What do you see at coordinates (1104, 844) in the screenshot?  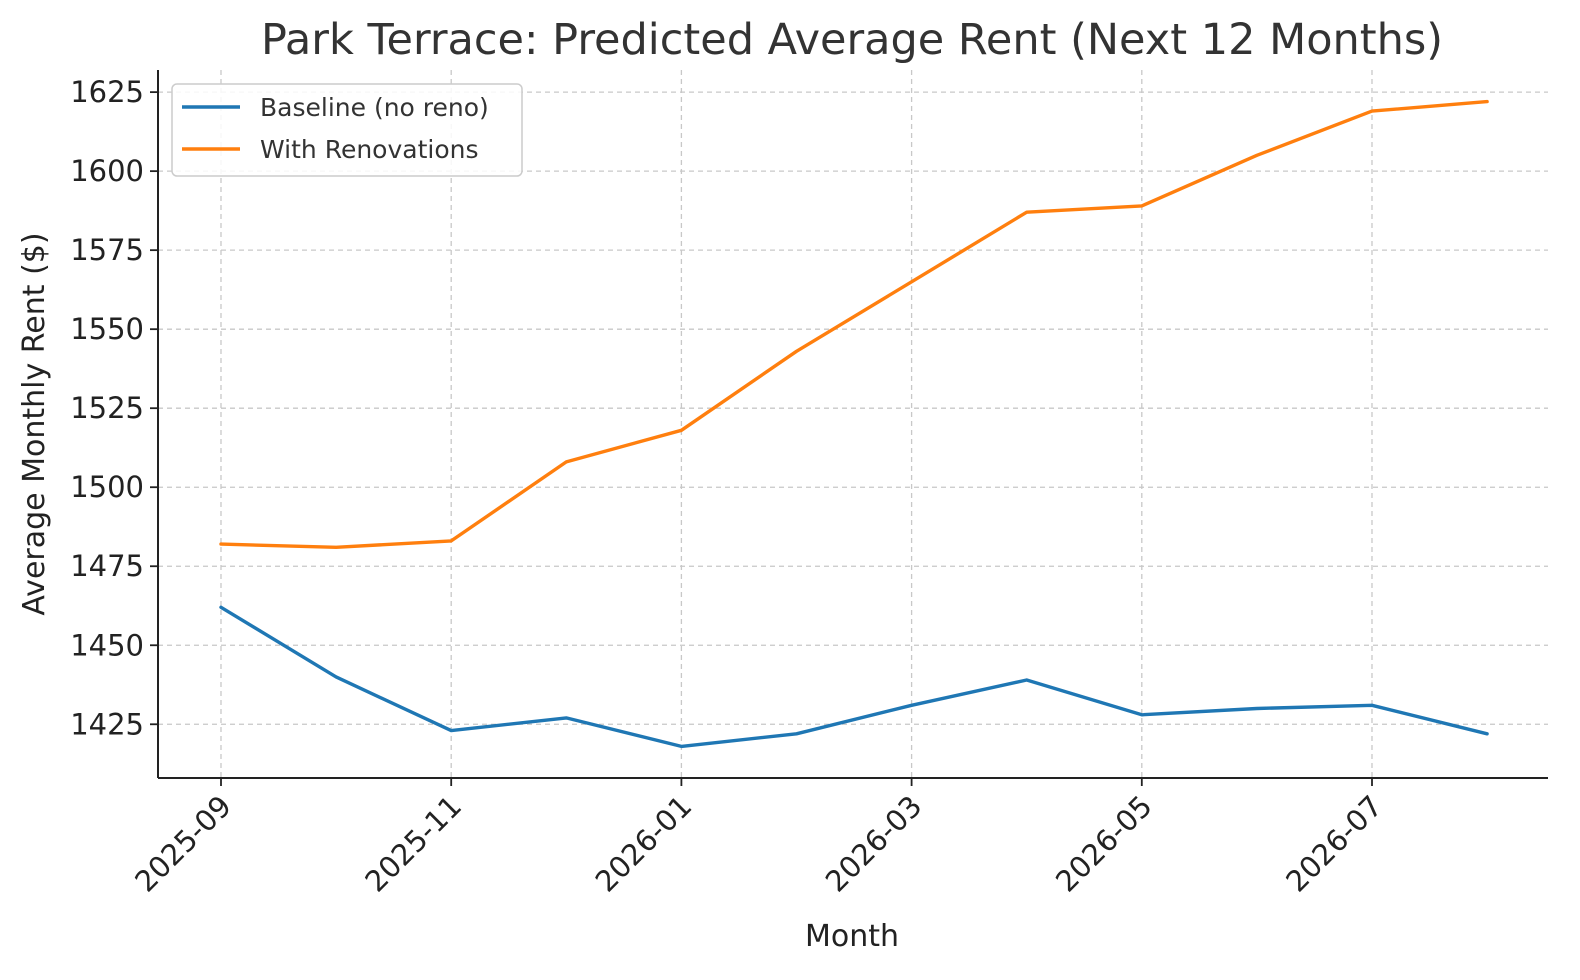 I see `x-tick-label: 2026-05` at bounding box center [1104, 844].